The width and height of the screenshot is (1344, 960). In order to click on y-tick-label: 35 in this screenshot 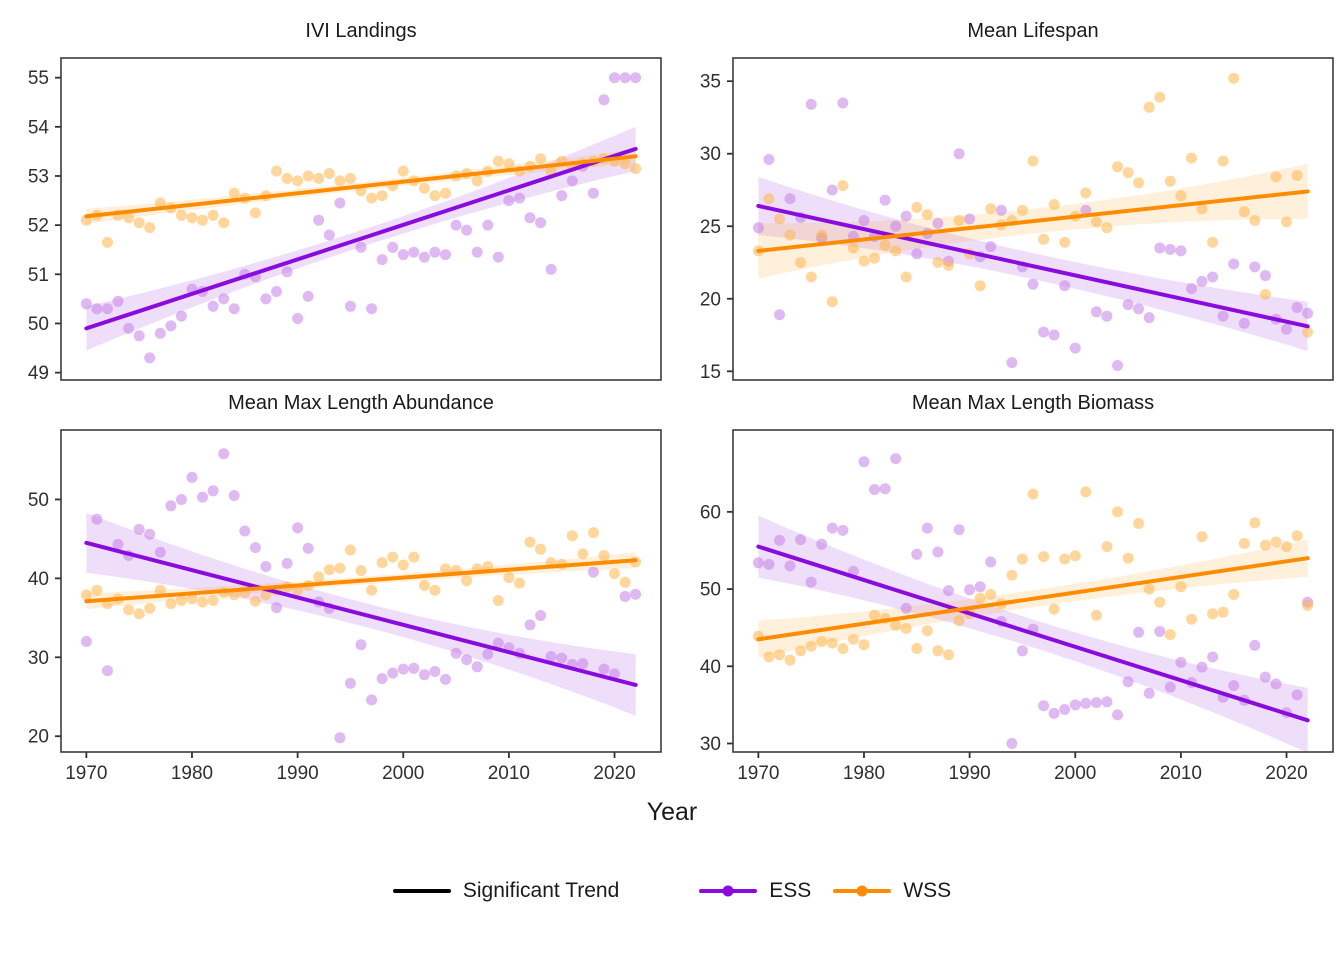, I will do `click(710, 82)`.